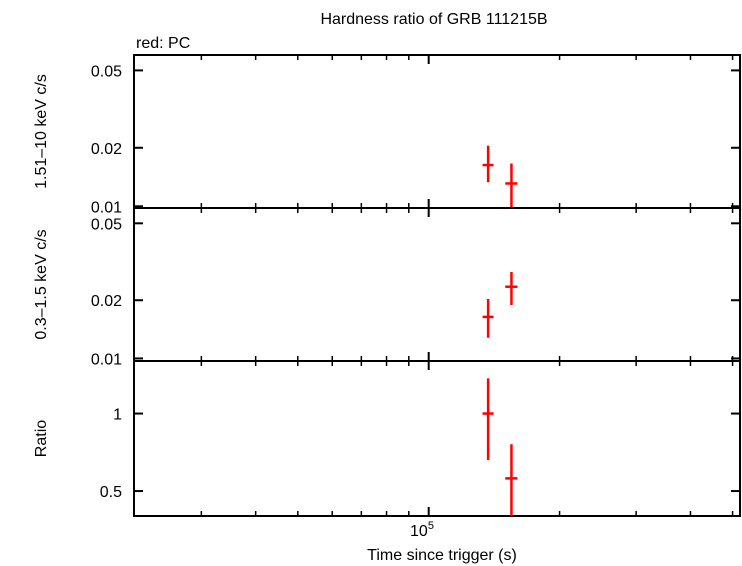  I want to click on x-tick-label-1e5: 105, so click(422, 530).